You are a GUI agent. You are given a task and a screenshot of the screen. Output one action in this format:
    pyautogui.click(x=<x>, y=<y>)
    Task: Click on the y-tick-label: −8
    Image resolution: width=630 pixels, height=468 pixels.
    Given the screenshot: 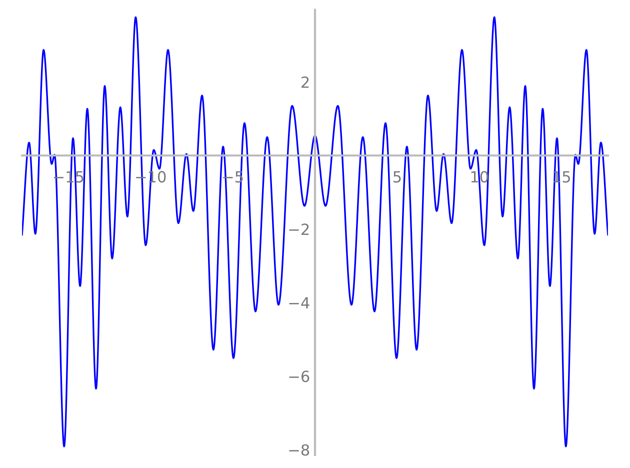 What is the action you would take?
    pyautogui.click(x=299, y=450)
    